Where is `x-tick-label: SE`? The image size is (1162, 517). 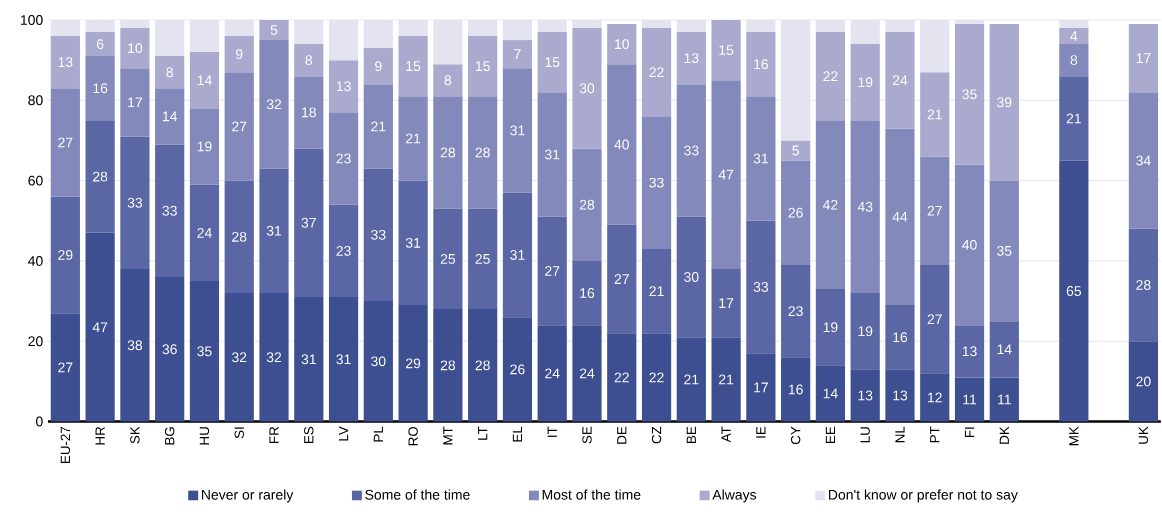 x-tick-label: SE is located at coordinates (587, 435).